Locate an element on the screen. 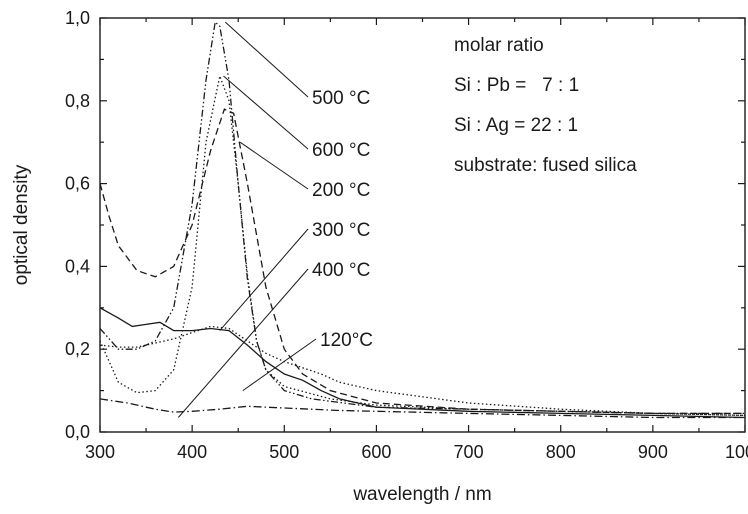  y-tick-label: 0,8 is located at coordinates (77, 101).